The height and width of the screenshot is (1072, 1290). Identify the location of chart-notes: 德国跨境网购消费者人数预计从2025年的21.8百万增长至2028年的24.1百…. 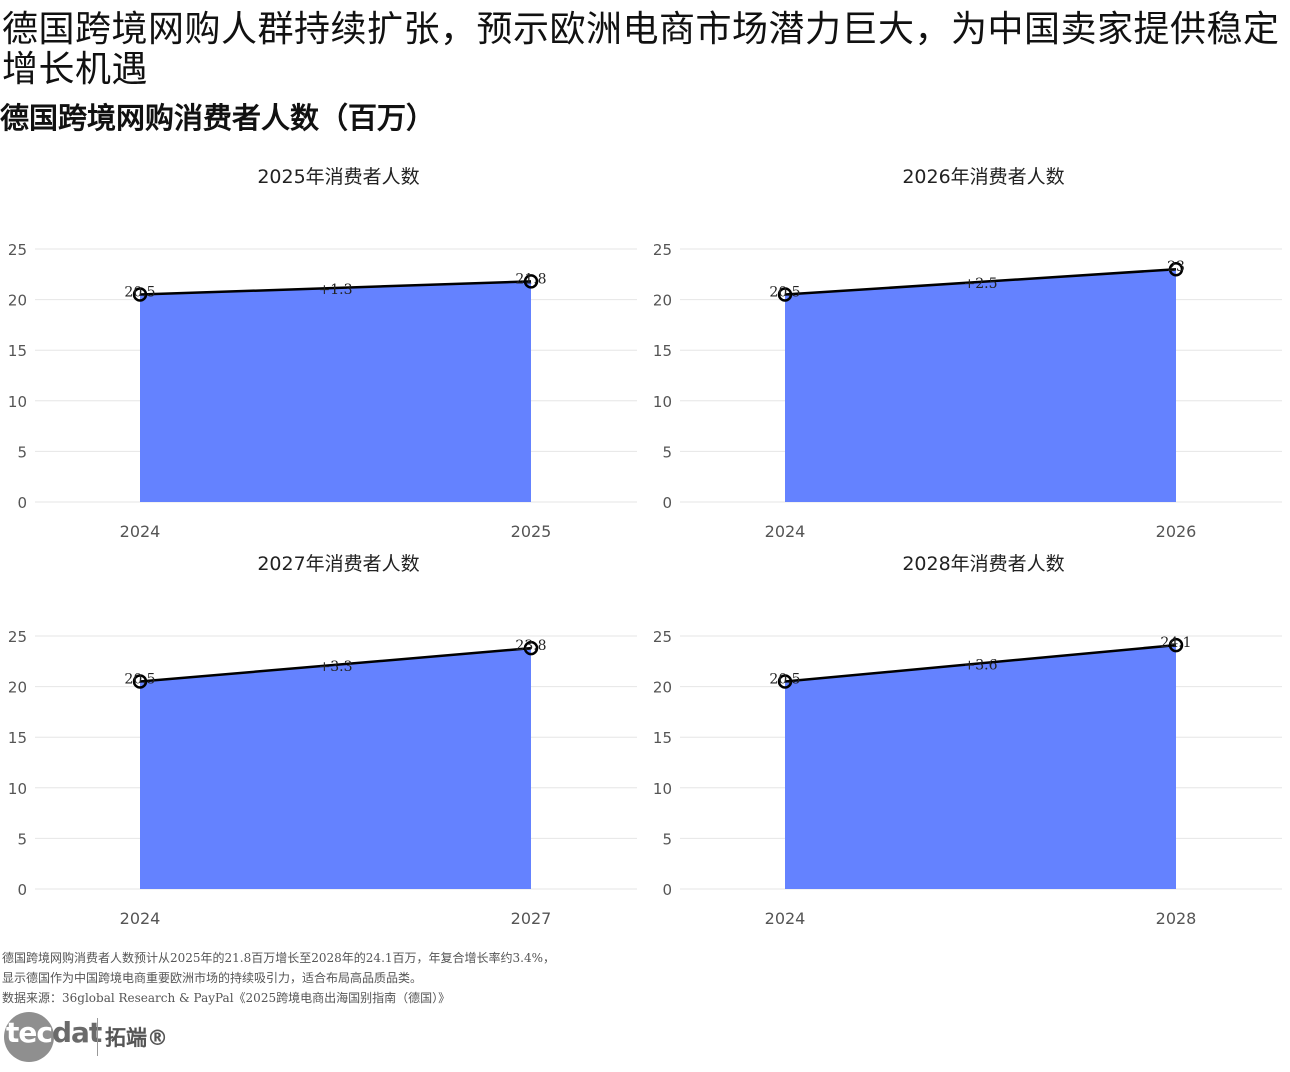
(278, 978).